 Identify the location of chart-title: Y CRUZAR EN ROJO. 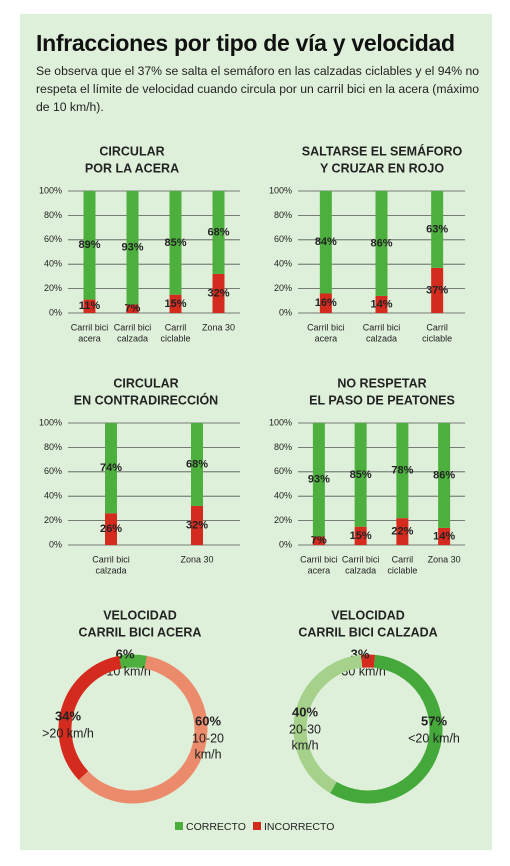
(382, 168).